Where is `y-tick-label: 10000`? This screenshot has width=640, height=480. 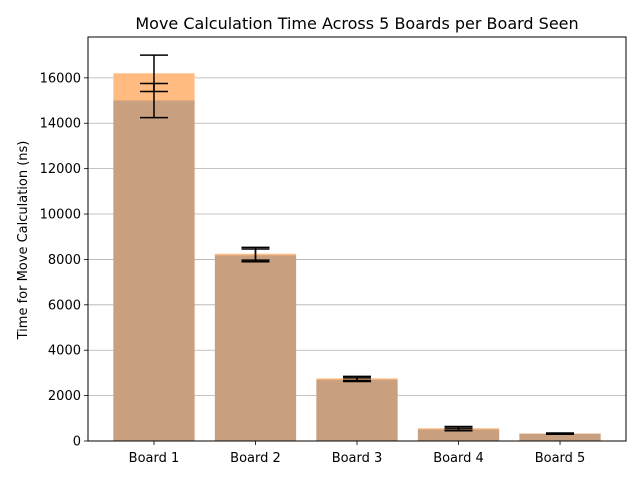
y-tick-label: 10000 is located at coordinates (60, 215).